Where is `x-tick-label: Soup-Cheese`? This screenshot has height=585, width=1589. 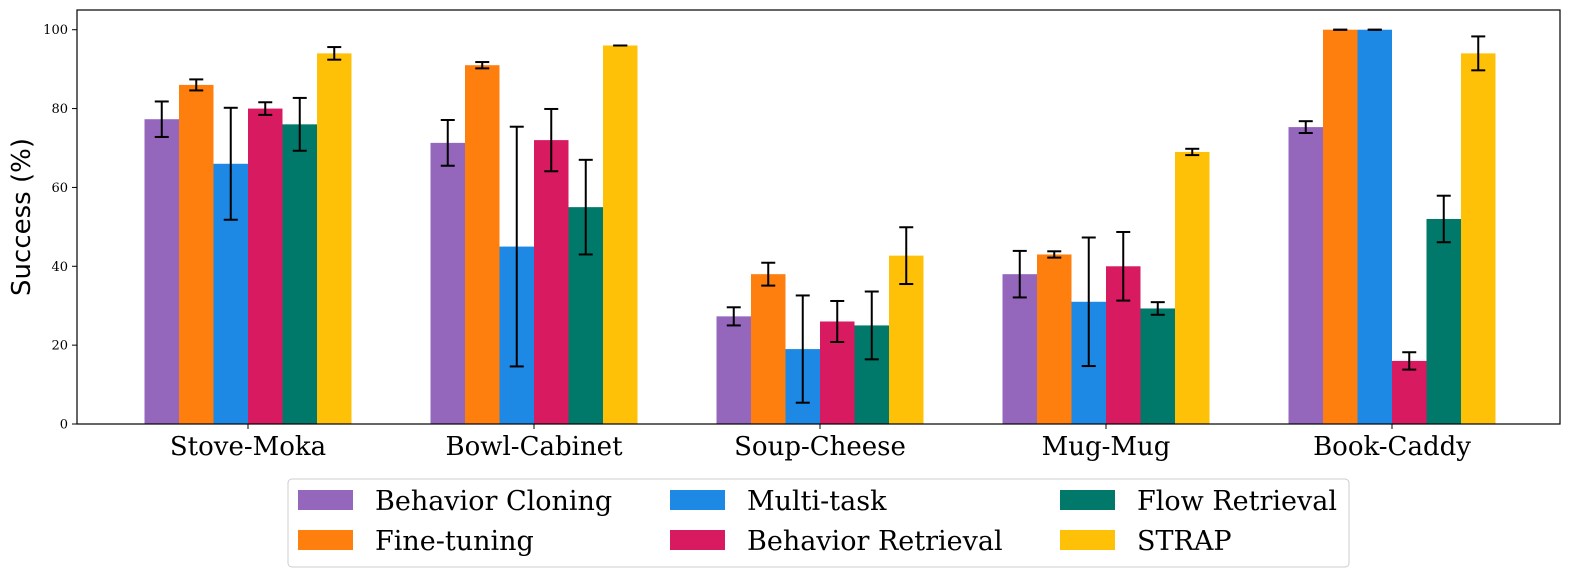
x-tick-label: Soup-Cheese is located at coordinates (820, 447).